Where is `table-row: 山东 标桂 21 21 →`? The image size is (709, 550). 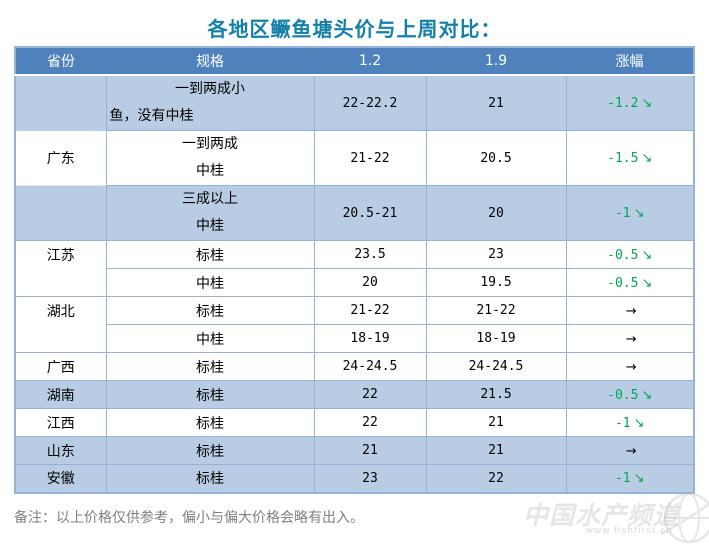
table-row: 山东 标桂 21 21 → is located at coordinates (354, 450).